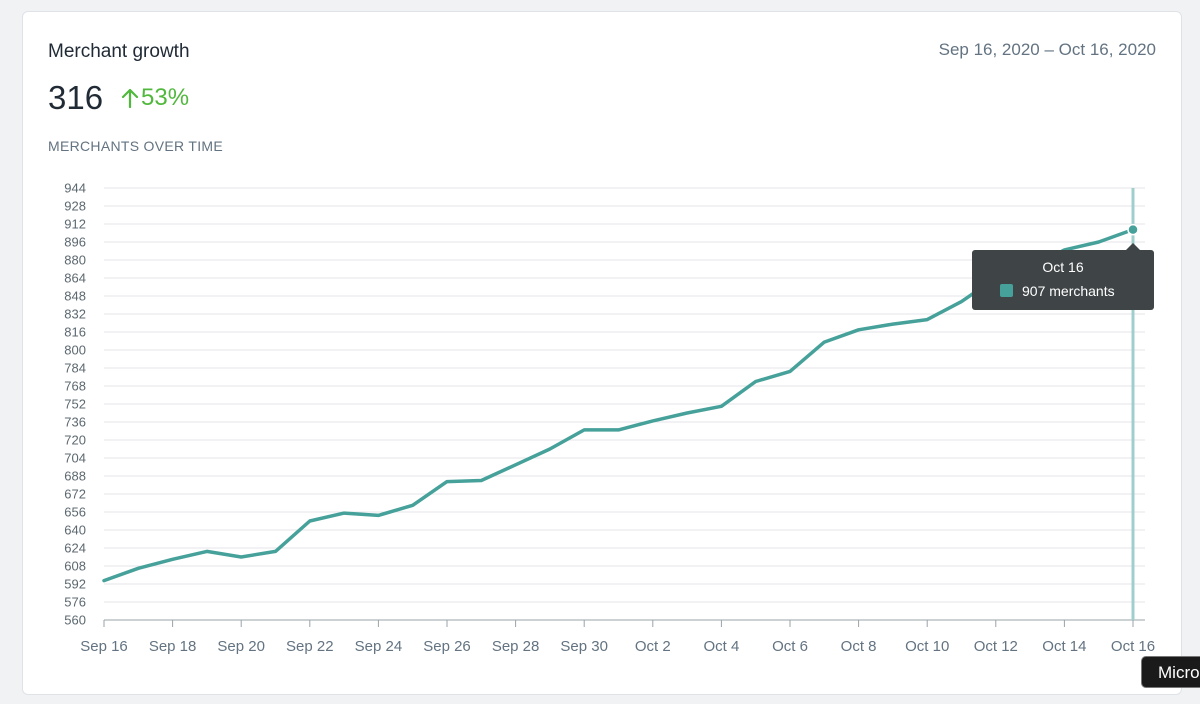  Describe the element at coordinates (1068, 291) in the screenshot. I see `tooltip-value: 907 merchants` at that location.